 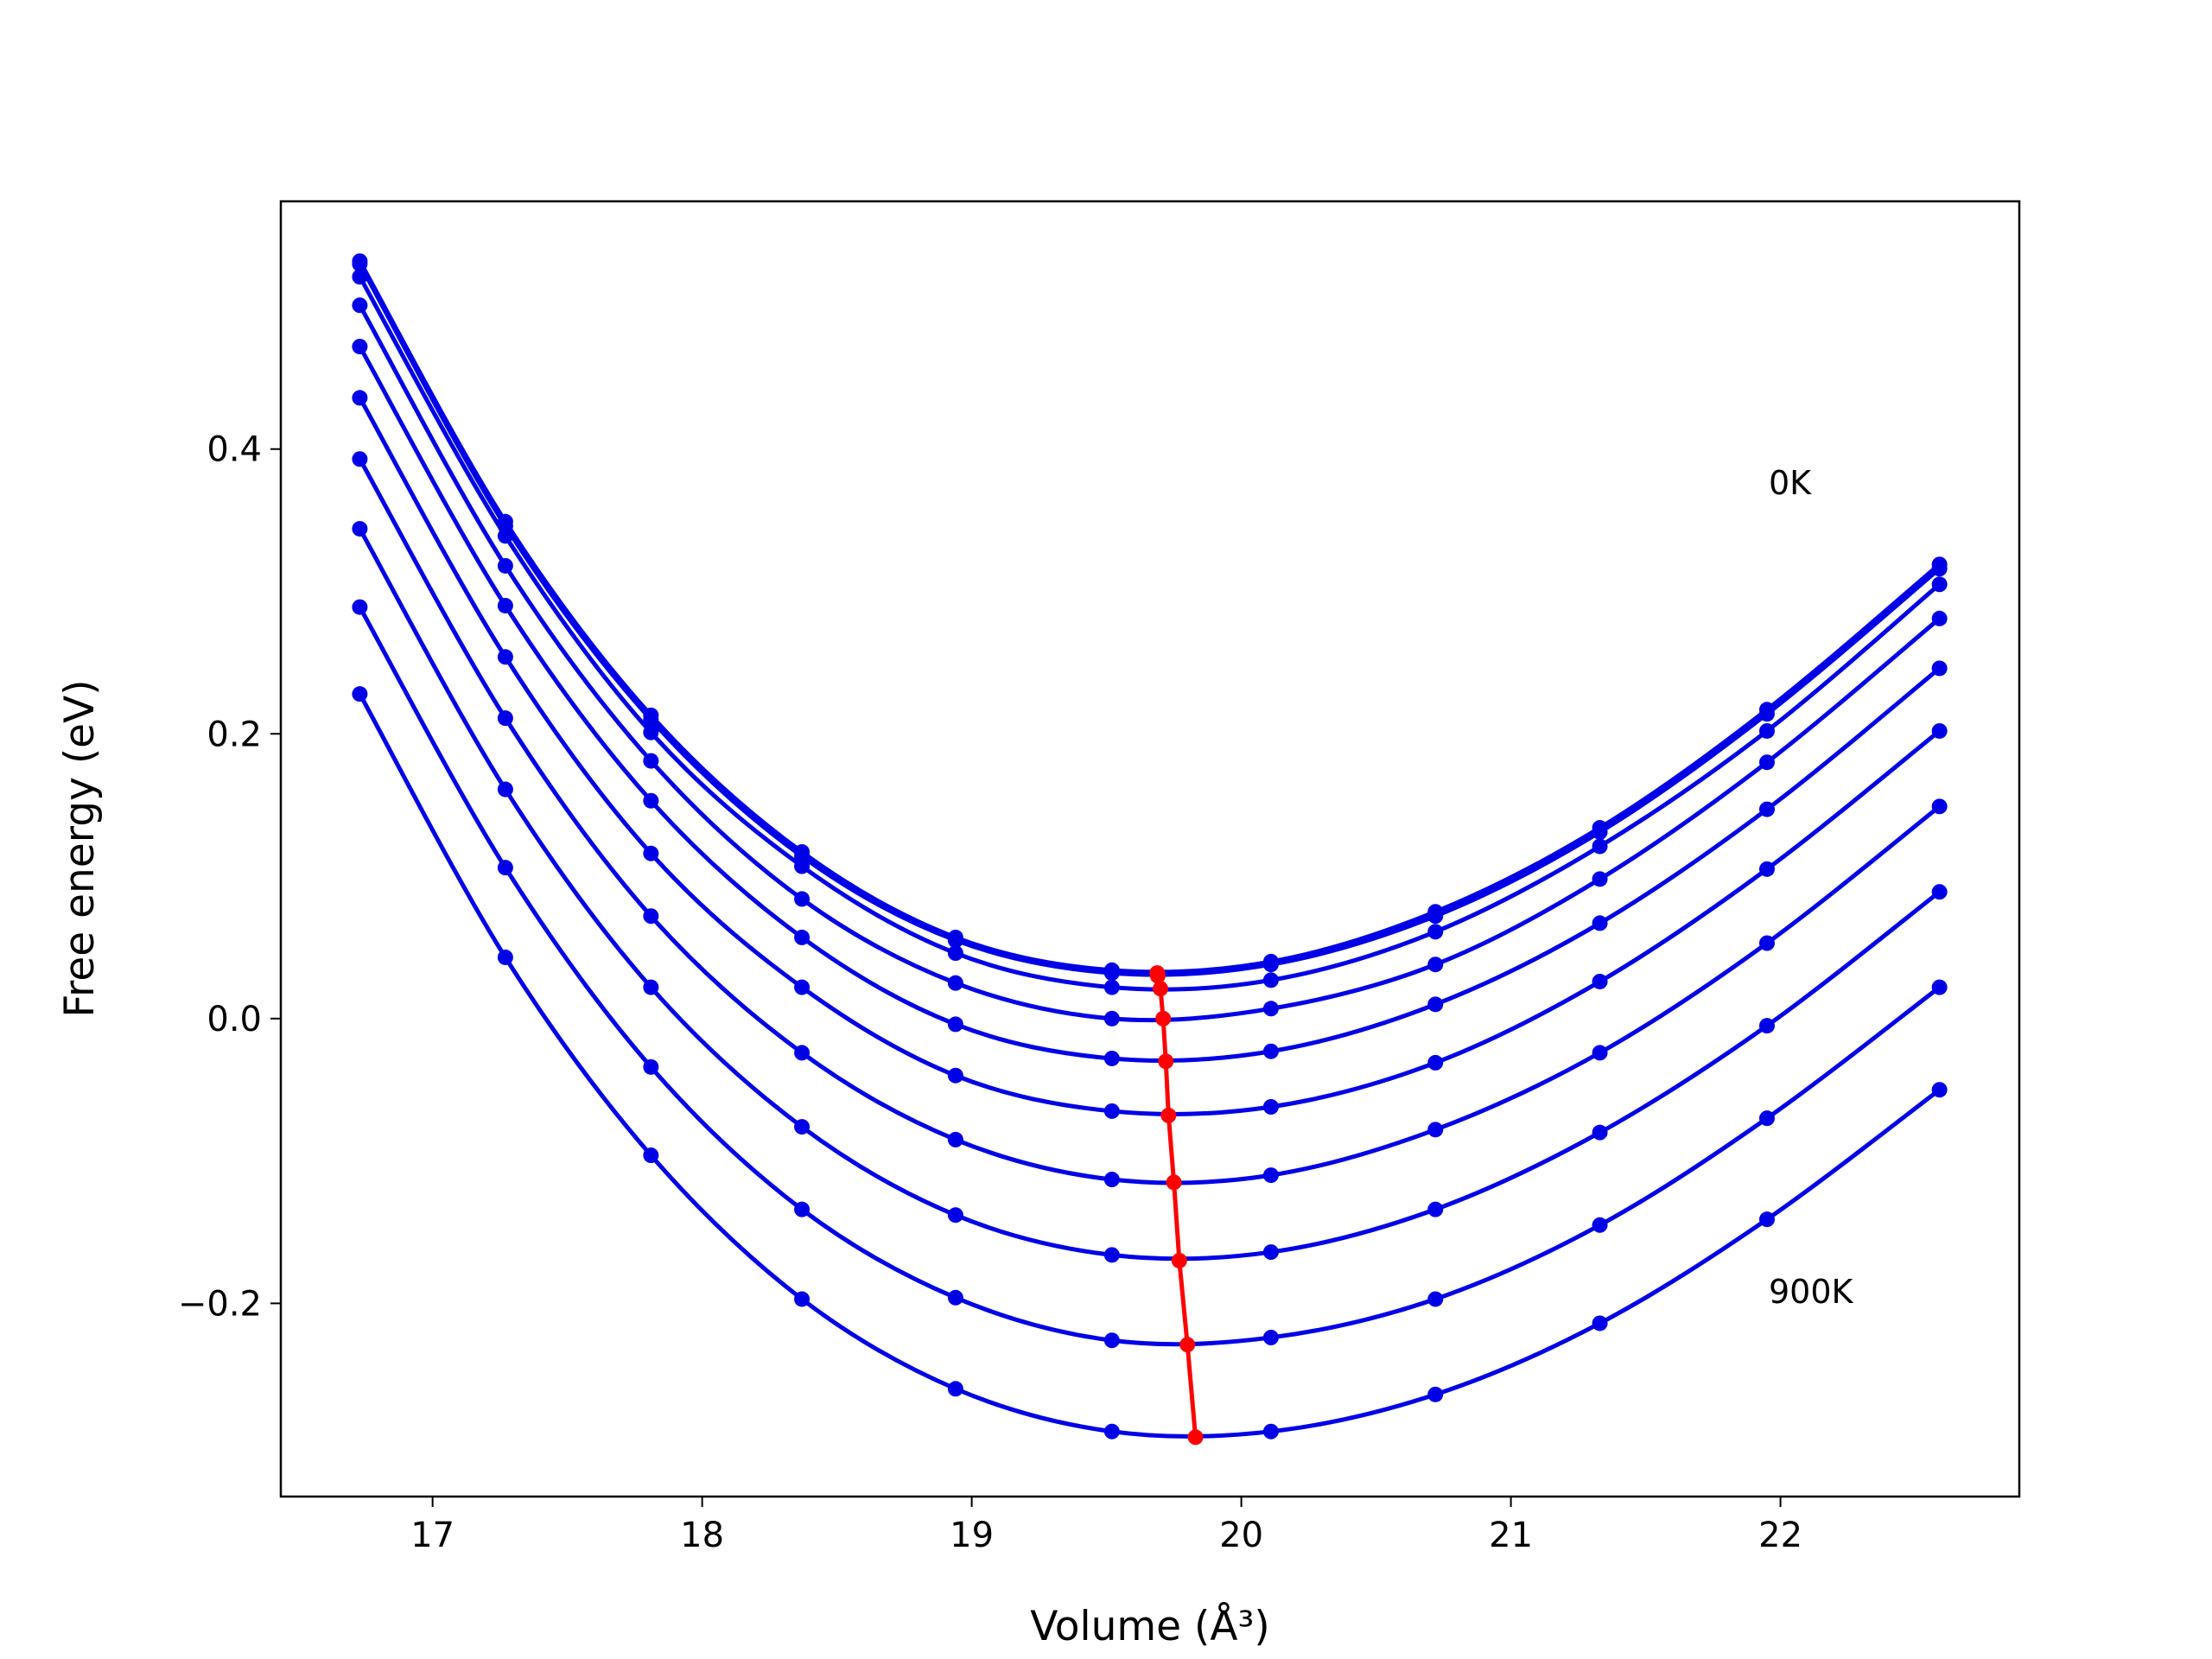 I want to click on x-tick-label: 17, so click(x=432, y=1535).